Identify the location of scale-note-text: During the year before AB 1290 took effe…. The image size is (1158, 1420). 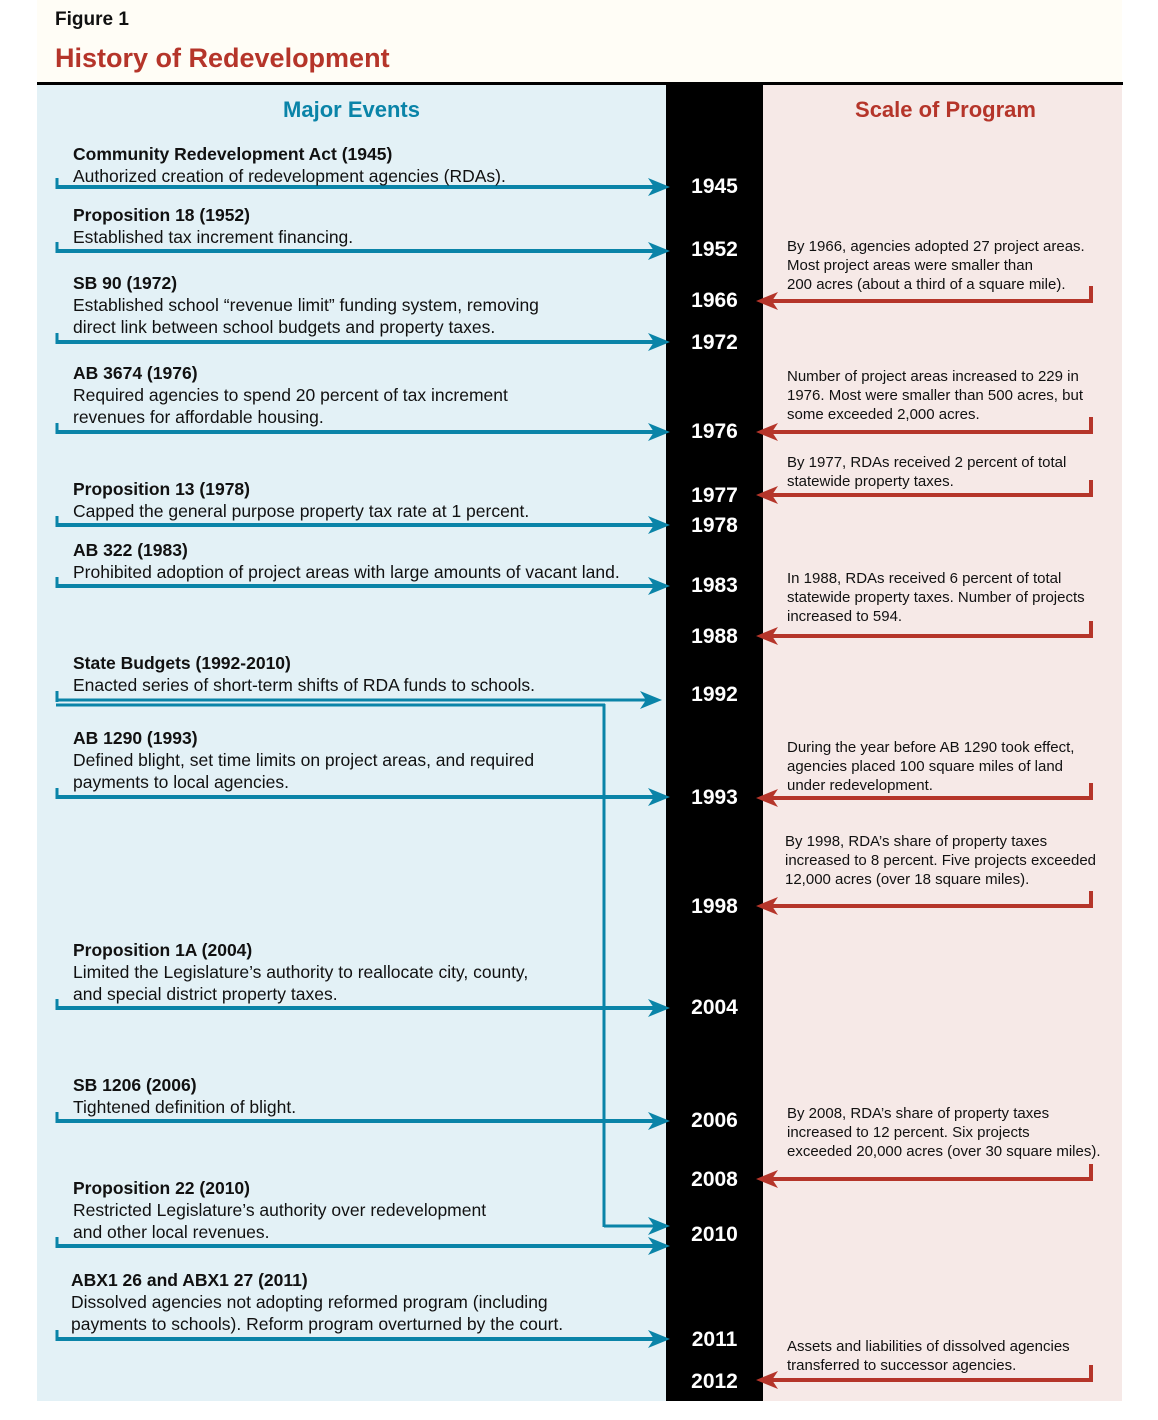
(931, 747).